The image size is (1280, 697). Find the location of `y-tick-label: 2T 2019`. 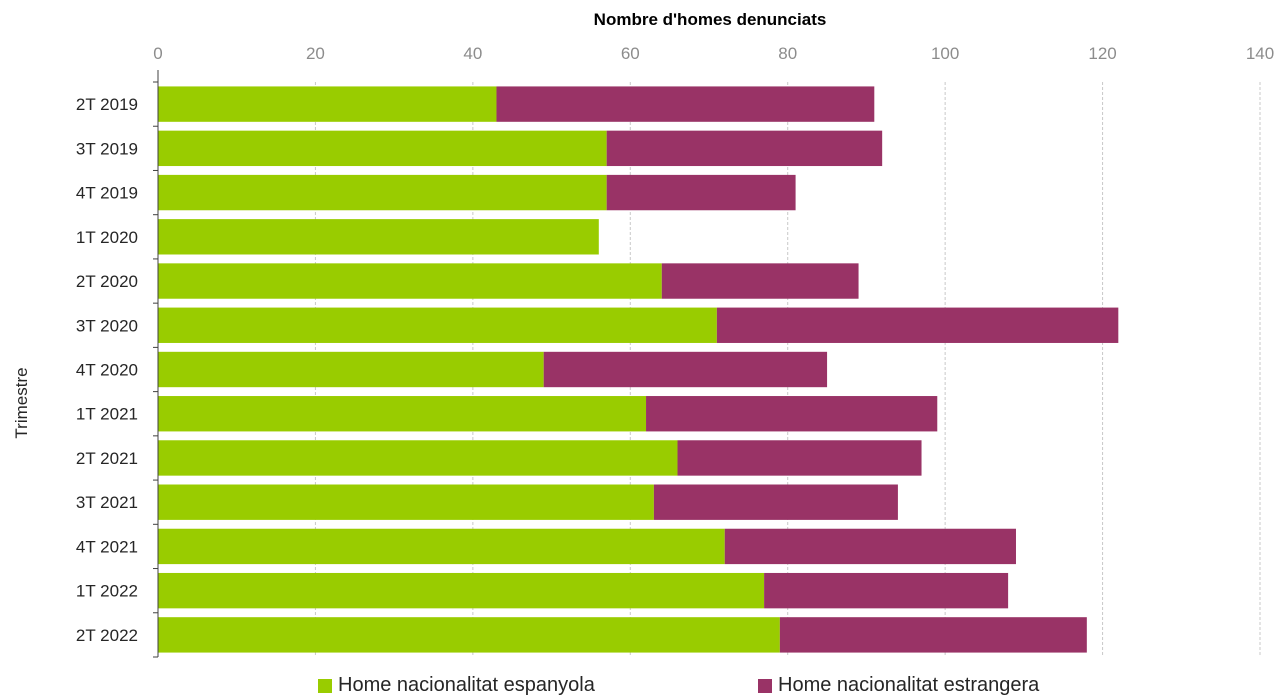

y-tick-label: 2T 2019 is located at coordinates (107, 104).